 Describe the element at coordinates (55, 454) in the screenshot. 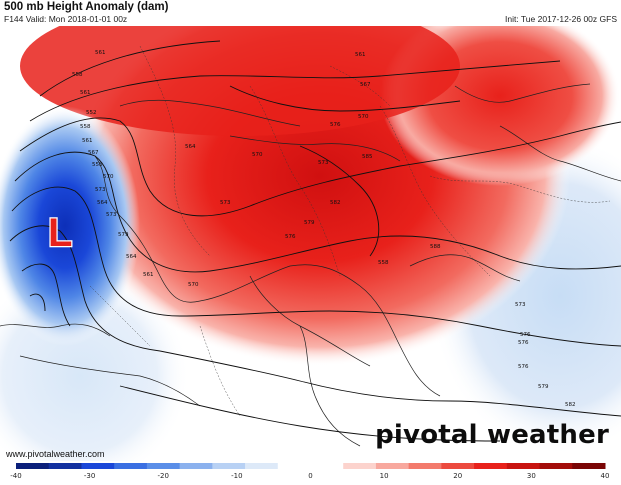

I see `source-url: www.pivotalweather.com` at that location.